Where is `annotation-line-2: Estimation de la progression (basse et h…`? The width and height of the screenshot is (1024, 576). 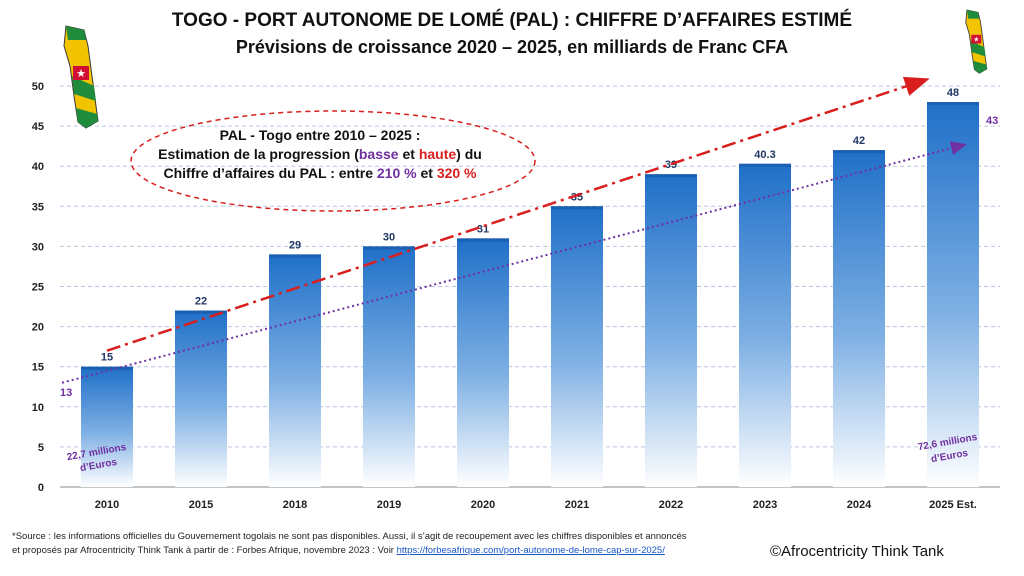
annotation-line-2: Estimation de la progression (basse et h… is located at coordinates (320, 154).